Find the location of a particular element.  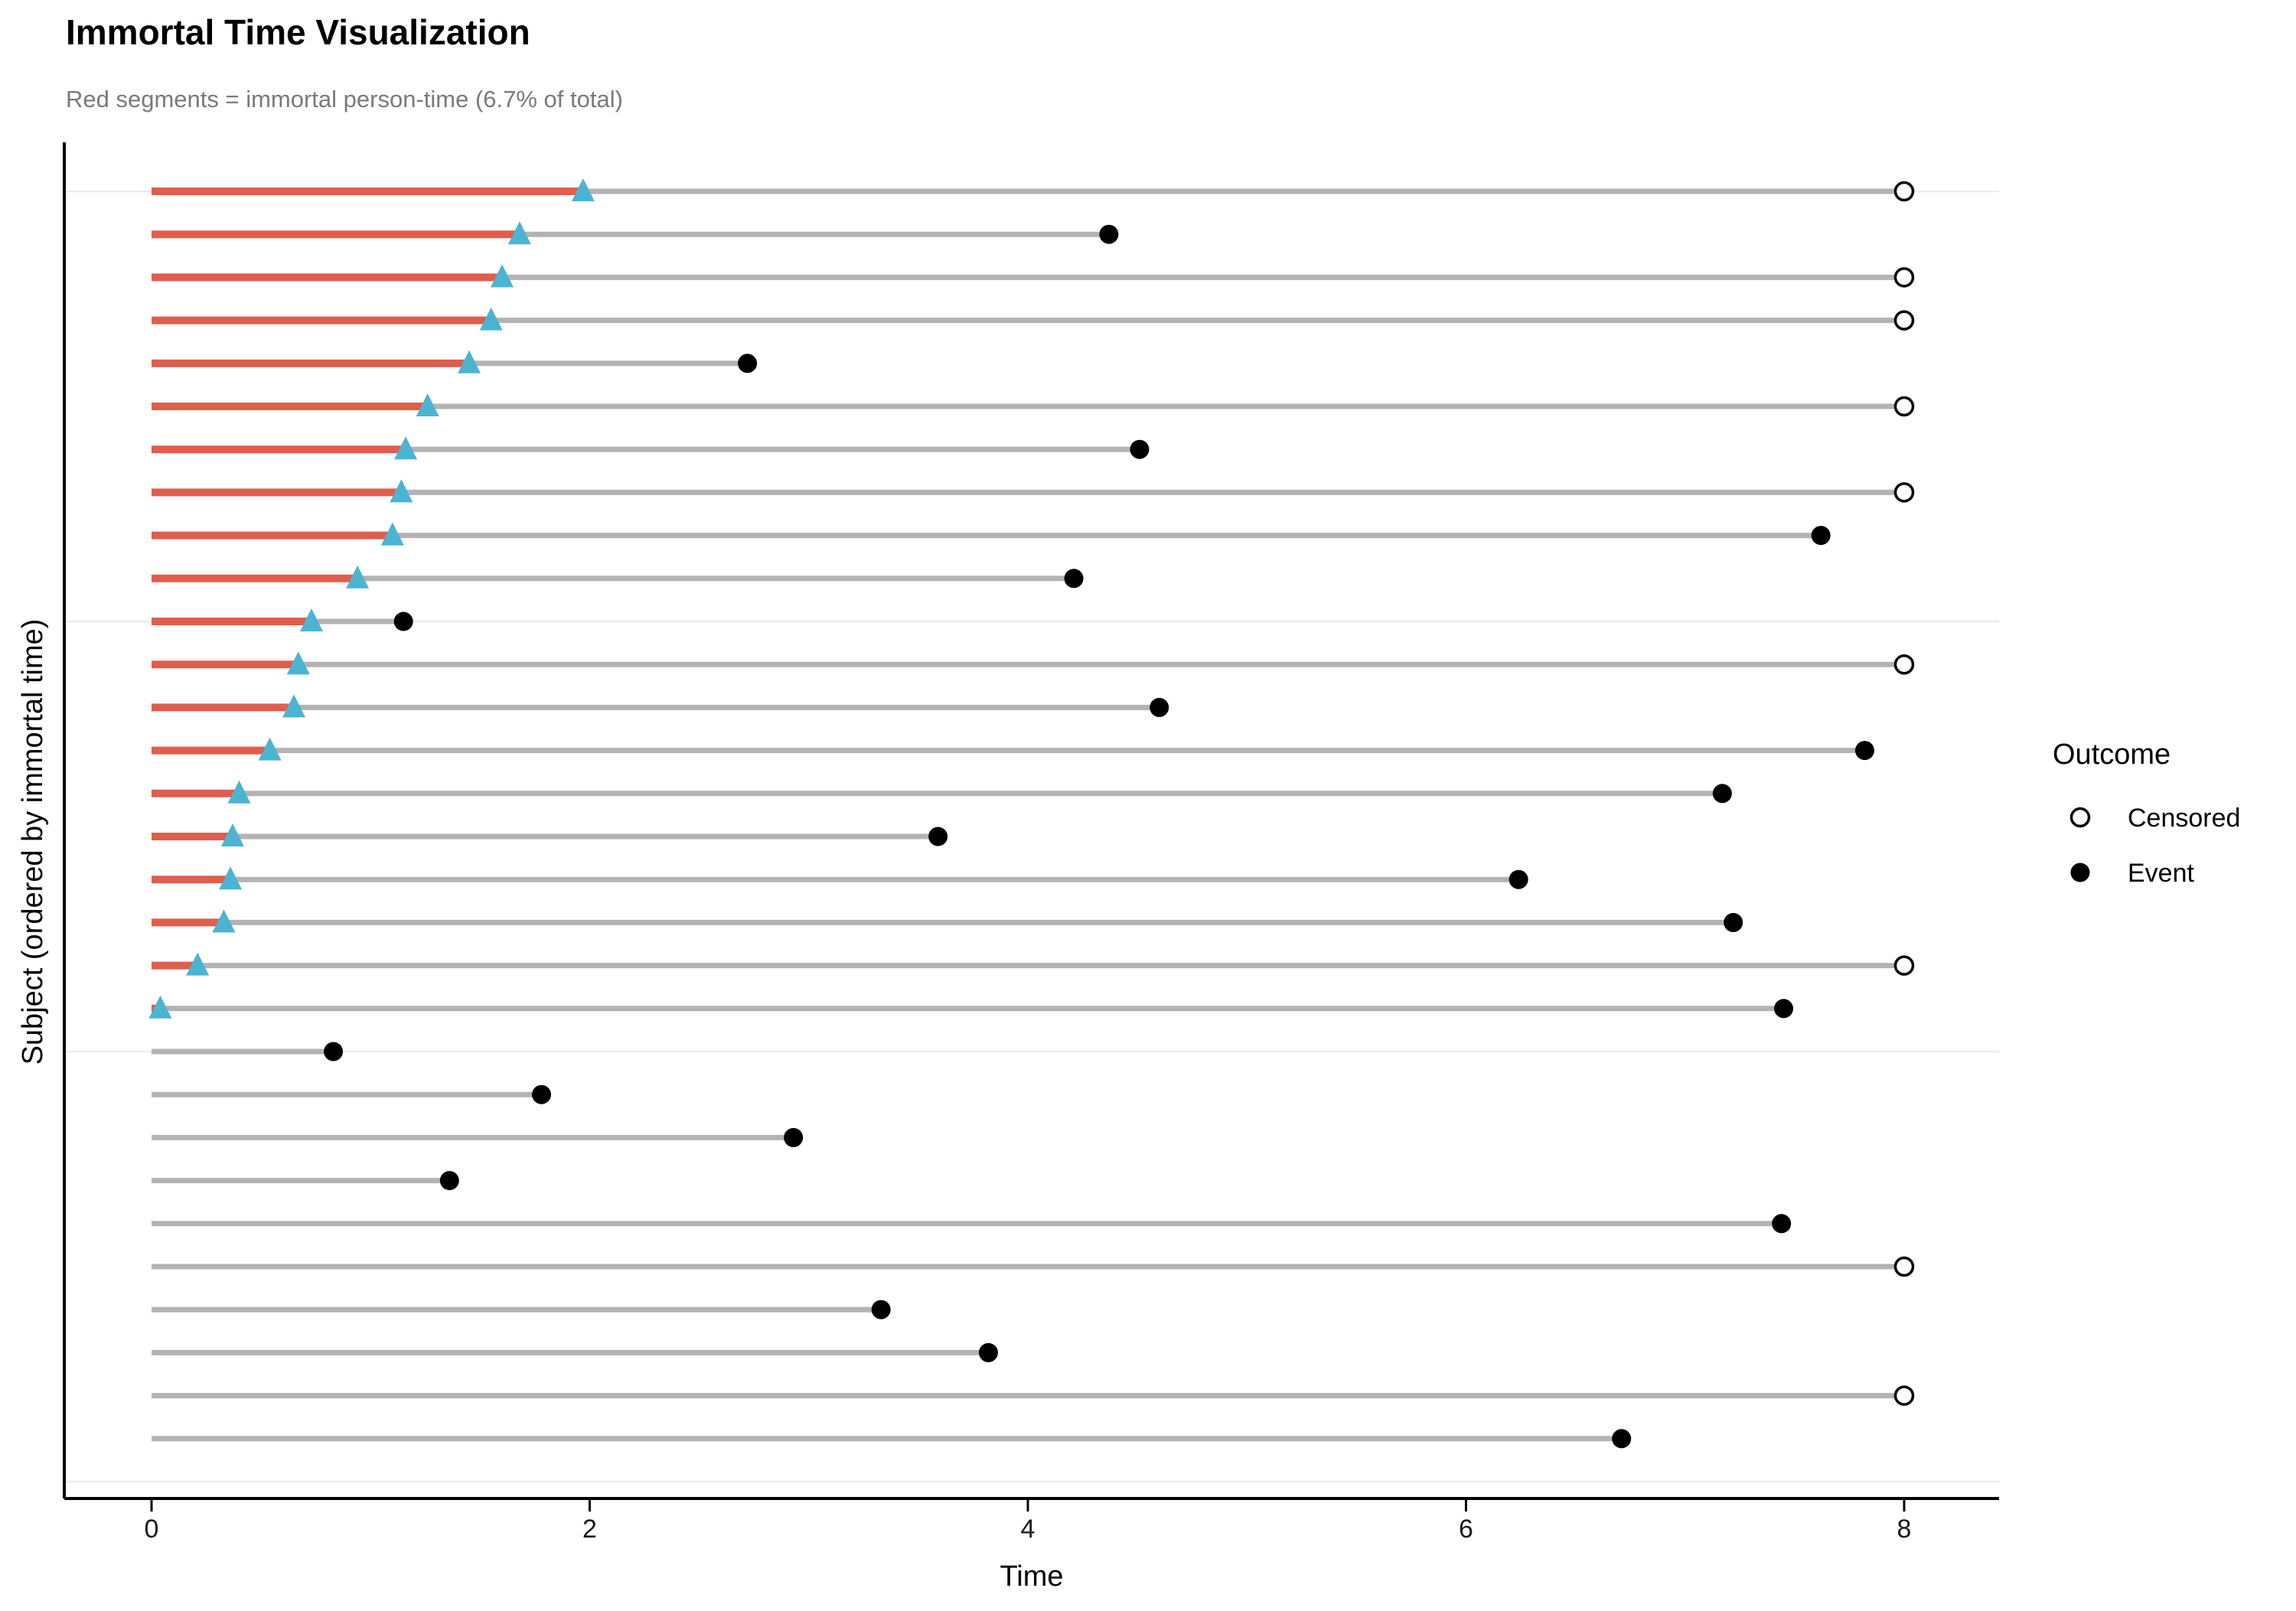

x-tick-label: 4 is located at coordinates (1028, 1529).